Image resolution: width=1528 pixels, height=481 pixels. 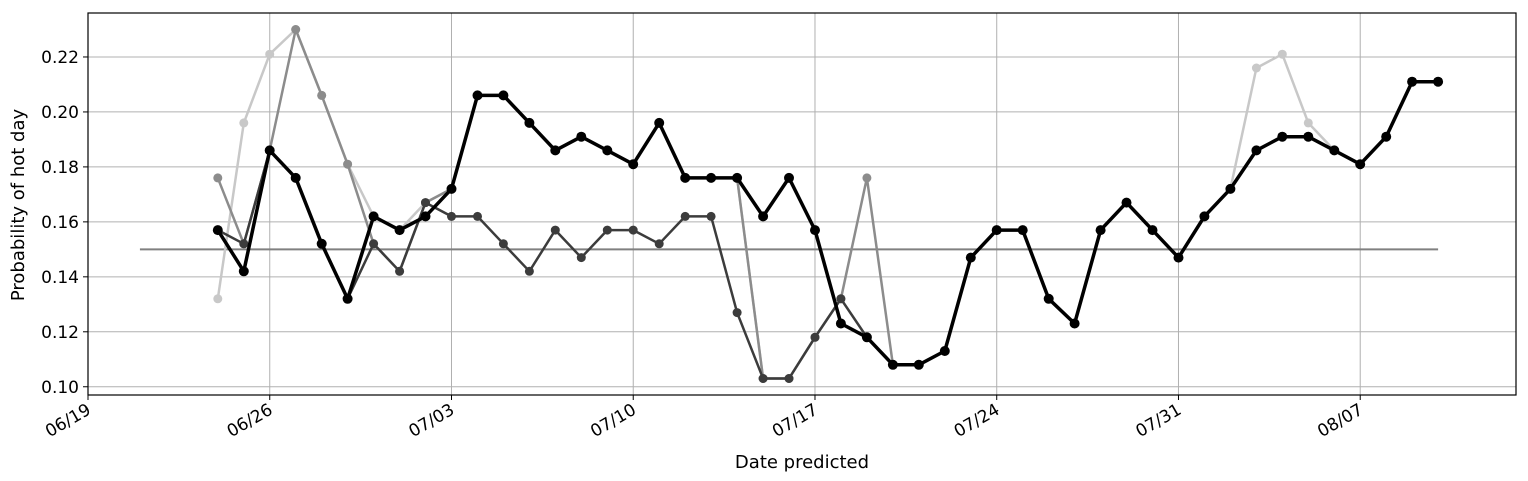 What do you see at coordinates (60, 58) in the screenshot?
I see `y-tick-label: 0.22` at bounding box center [60, 58].